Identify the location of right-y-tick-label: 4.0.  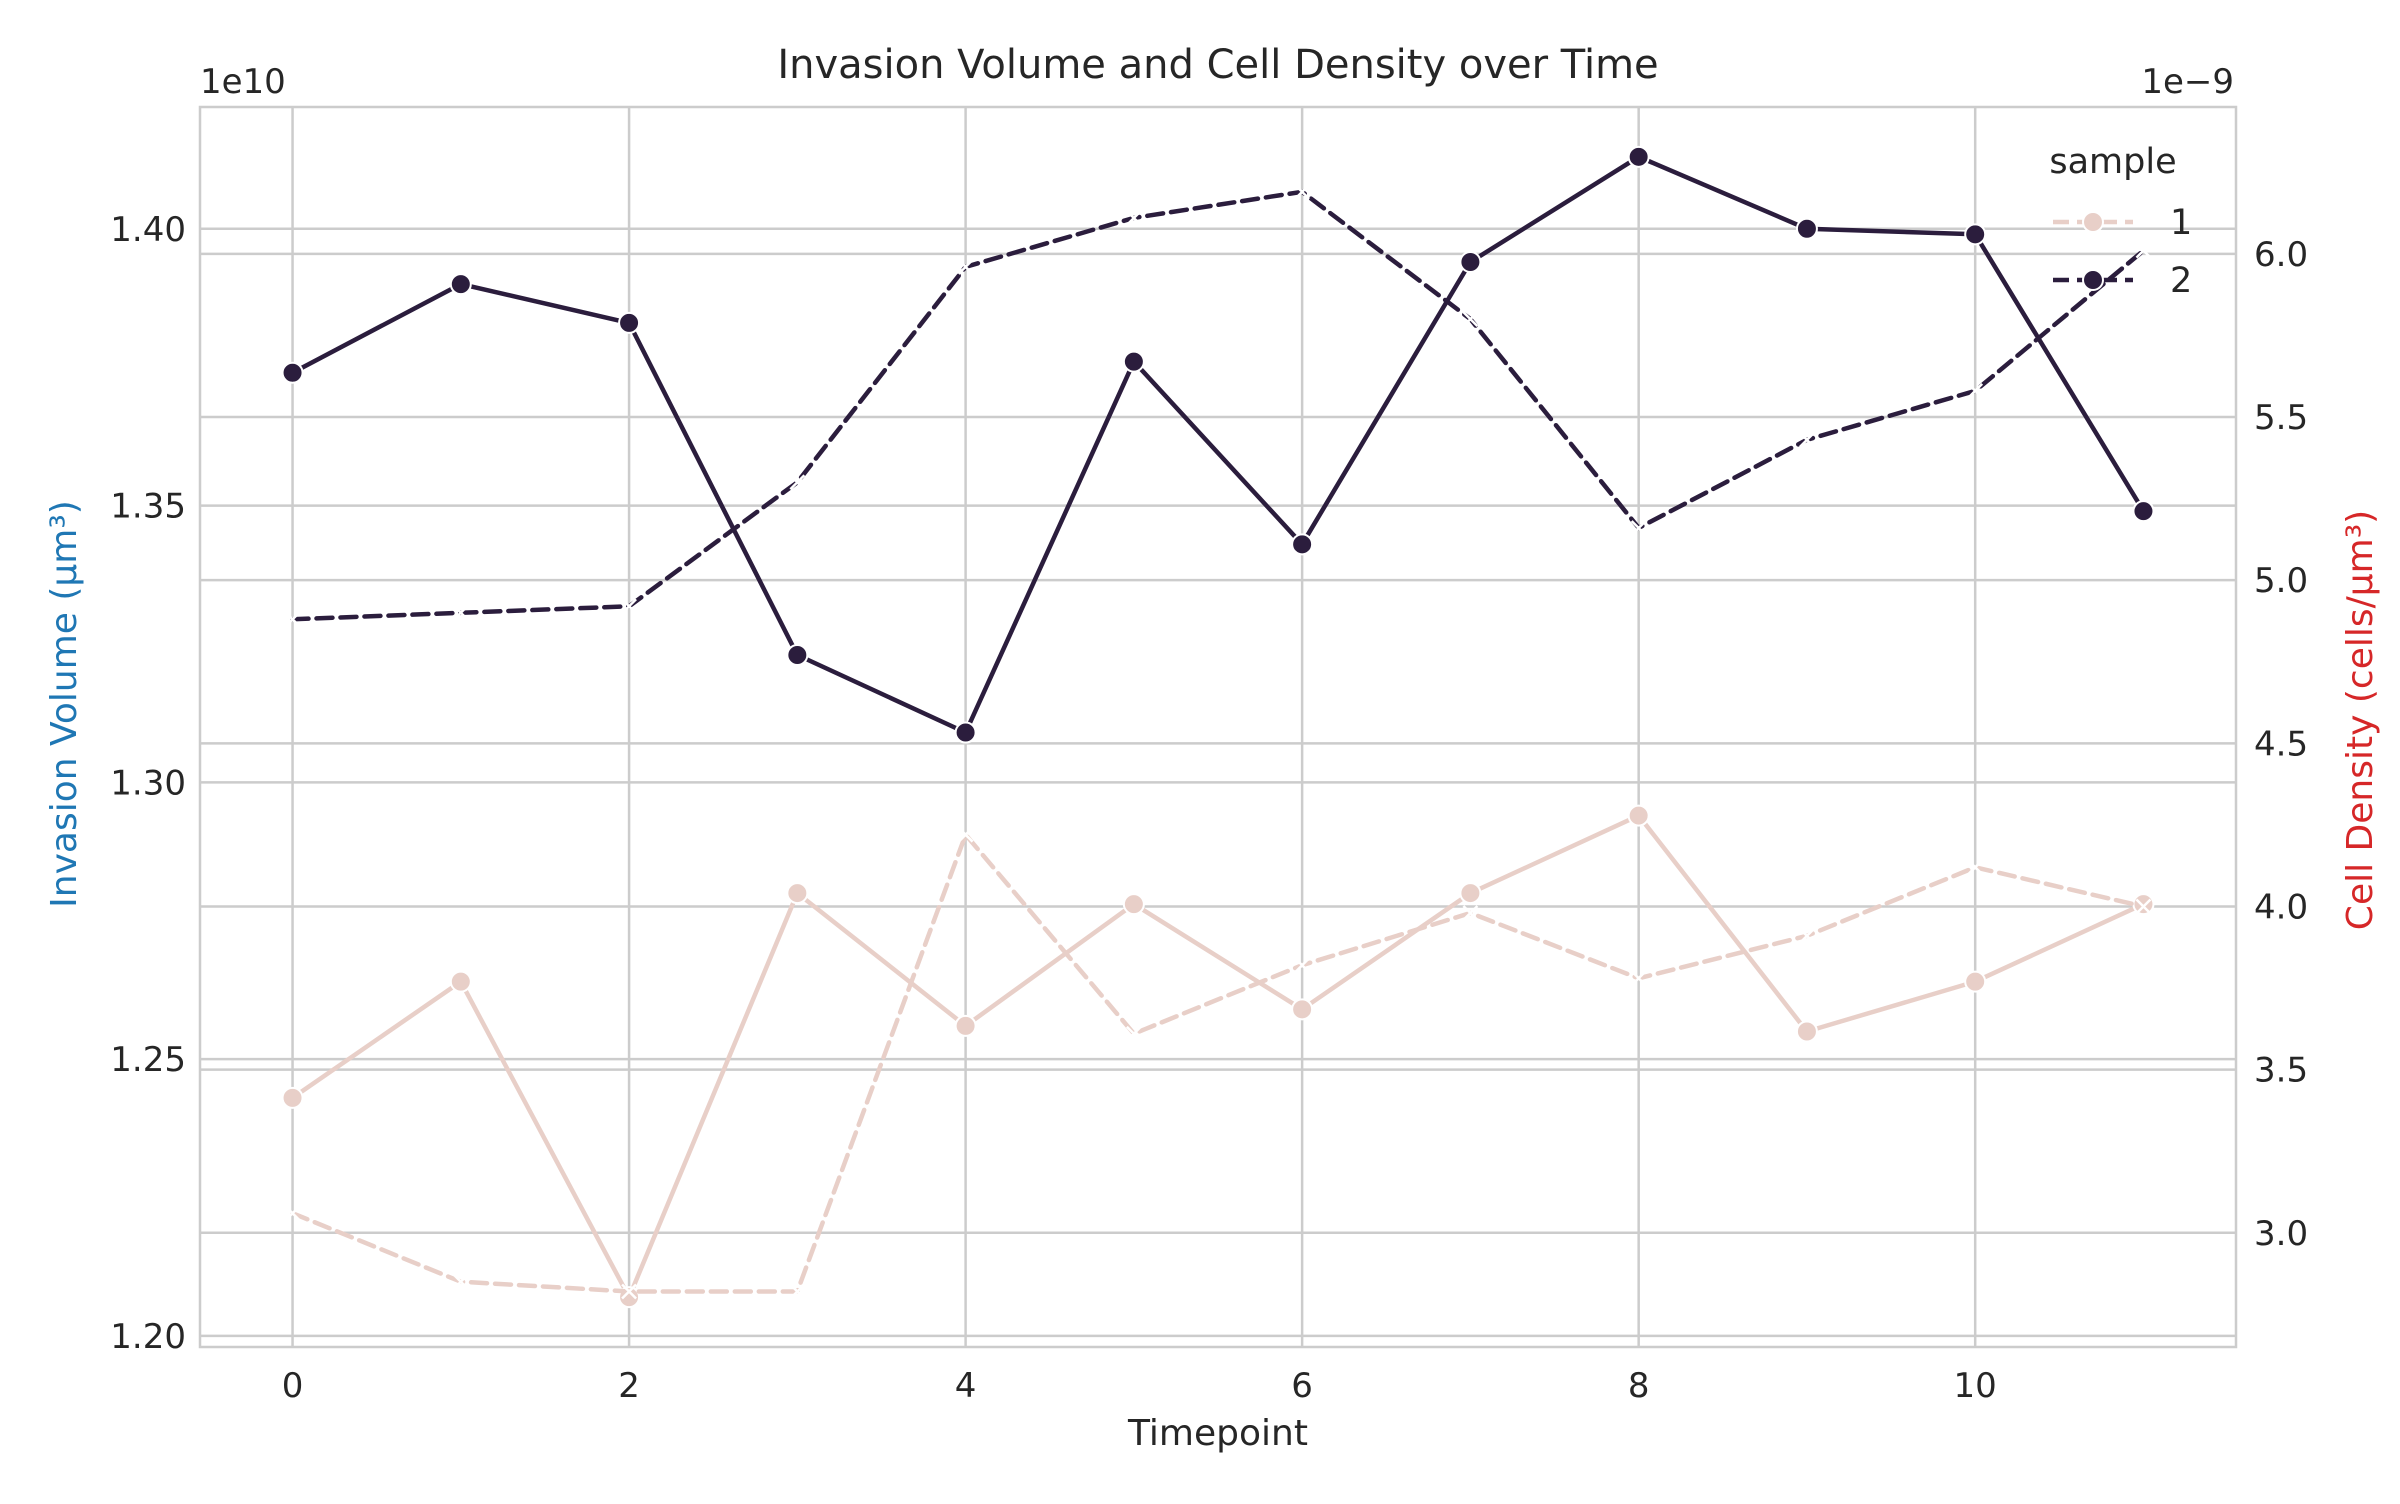
(2281, 907).